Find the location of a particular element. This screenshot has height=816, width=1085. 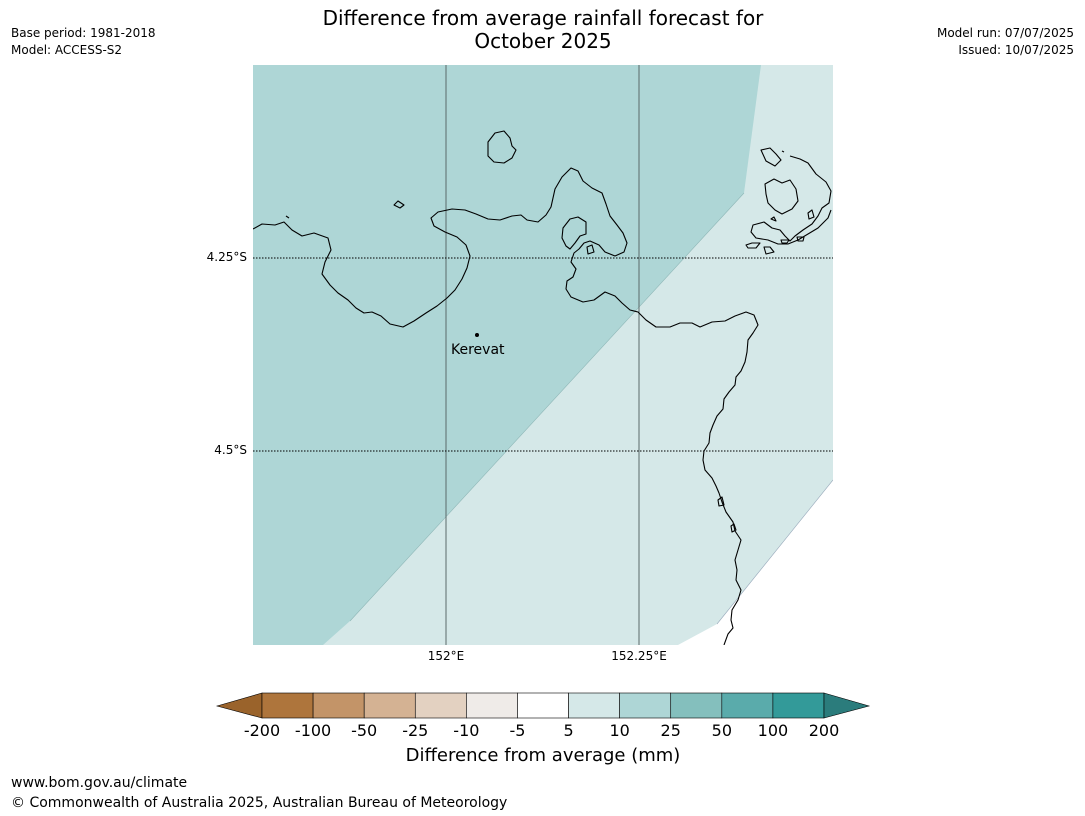

colorbar is located at coordinates (543, 705).